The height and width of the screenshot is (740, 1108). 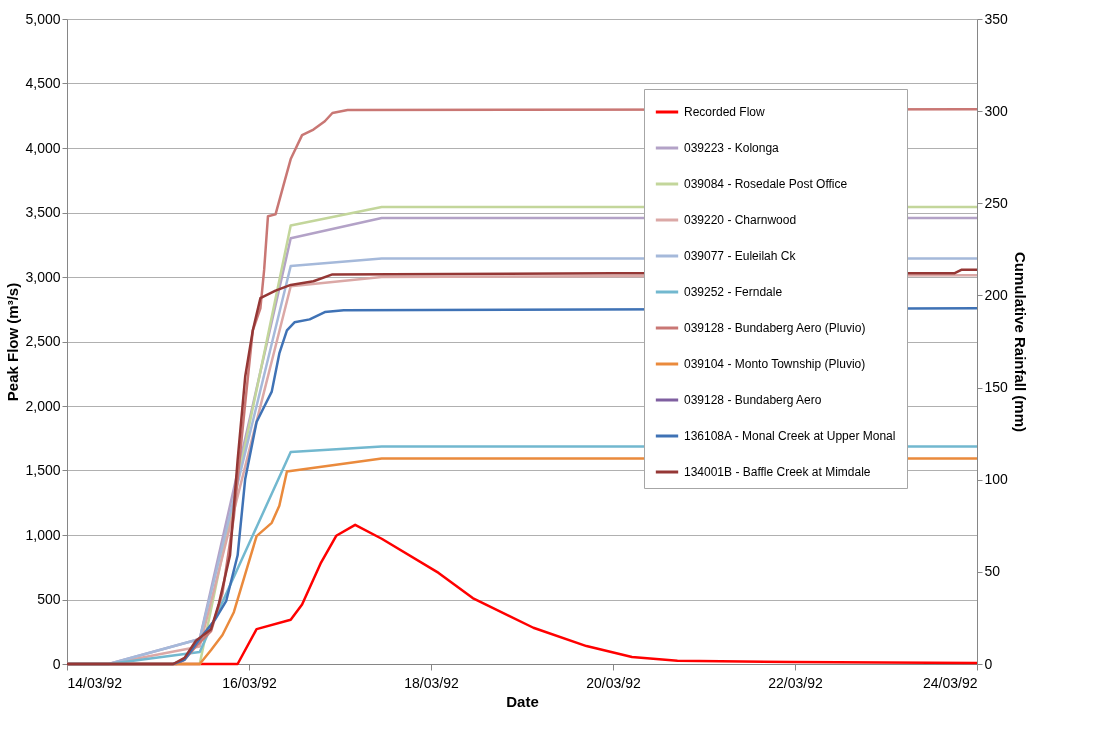 I want to click on legend-label: 039084 - Rosedale Post Office, so click(x=766, y=184).